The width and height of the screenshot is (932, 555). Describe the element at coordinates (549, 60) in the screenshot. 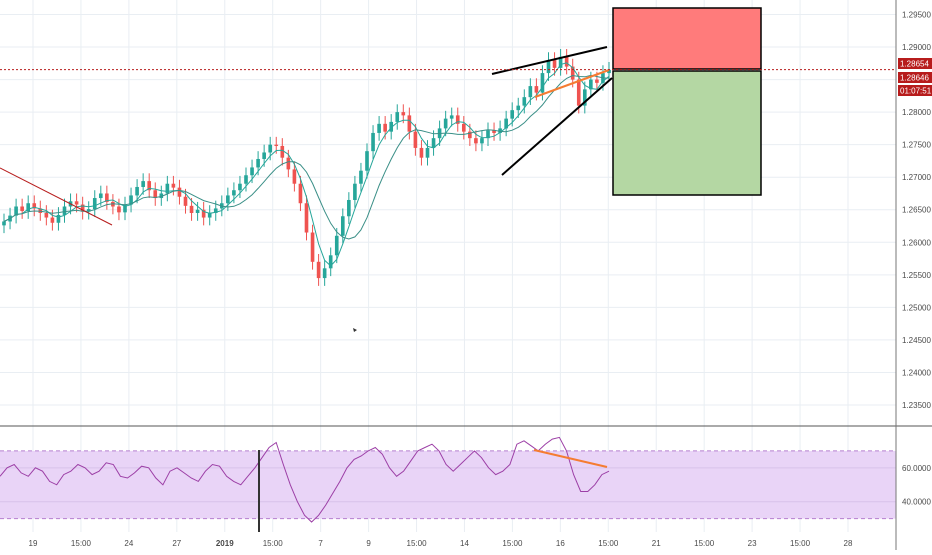

I see `wedge-upper-line` at that location.